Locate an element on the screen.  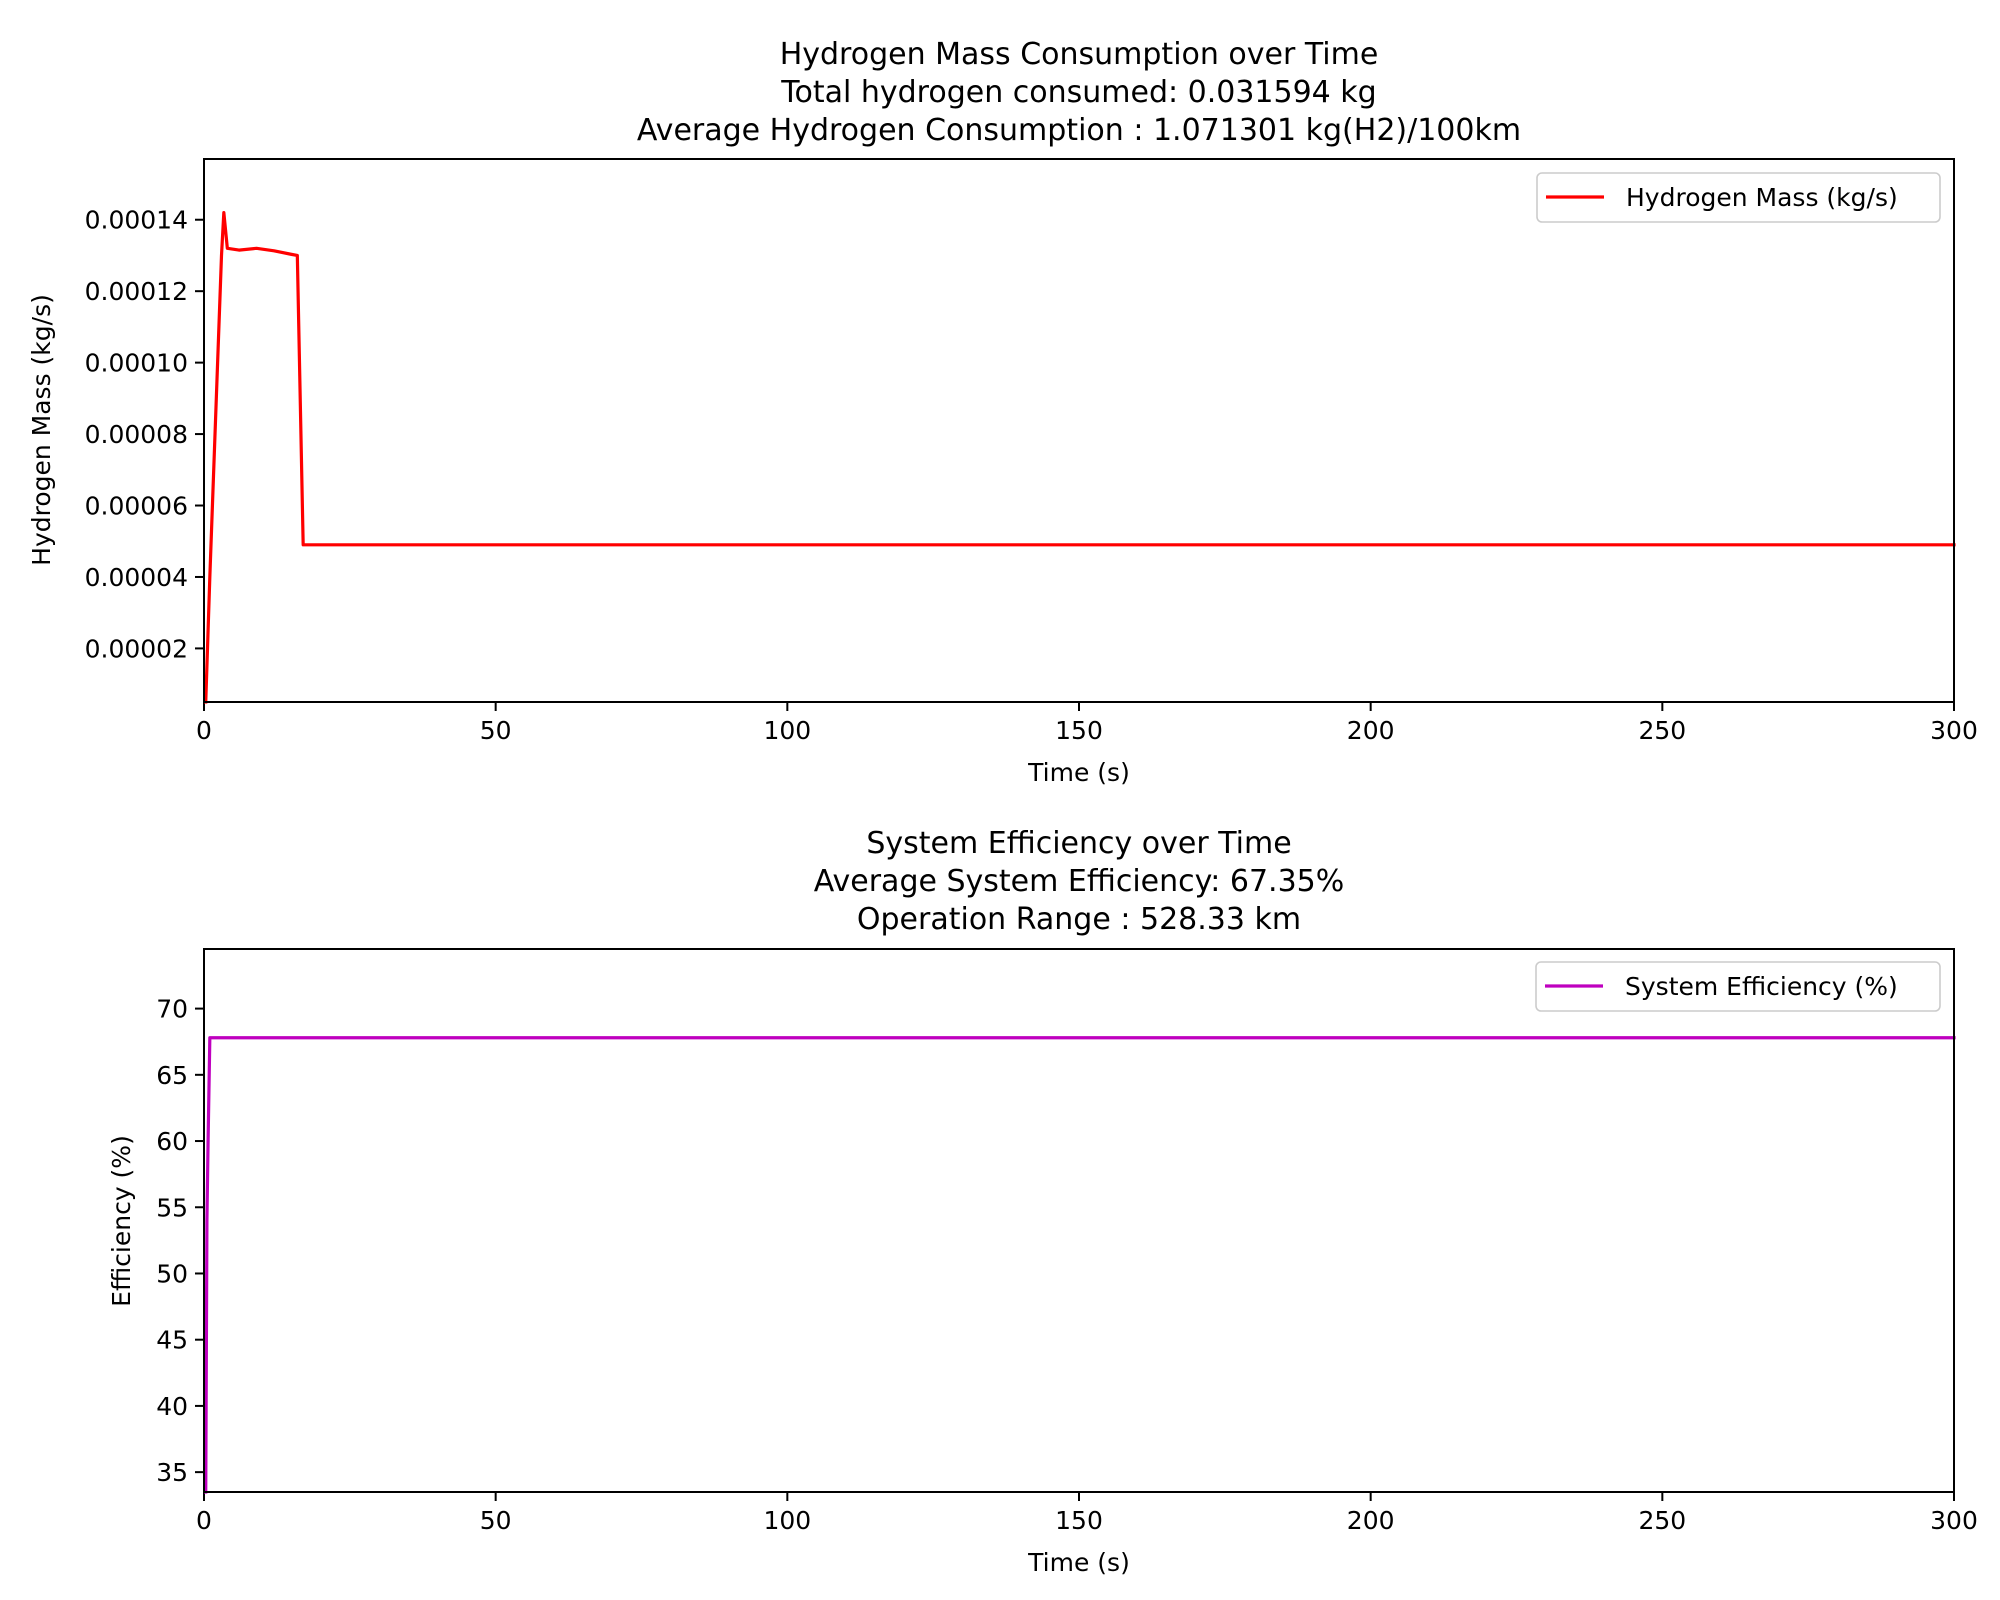
chart-1-y-axis-label: Hydrogen Mass (kg/s) is located at coordinates (41, 430).